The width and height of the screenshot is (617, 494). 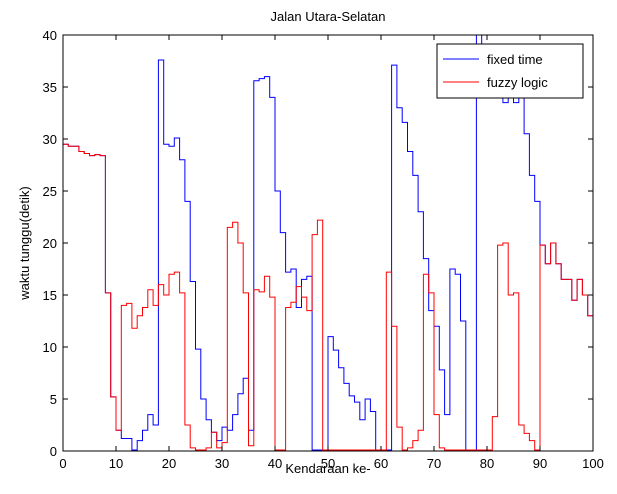 I want to click on x-tick-label-60: 60, so click(x=381, y=463).